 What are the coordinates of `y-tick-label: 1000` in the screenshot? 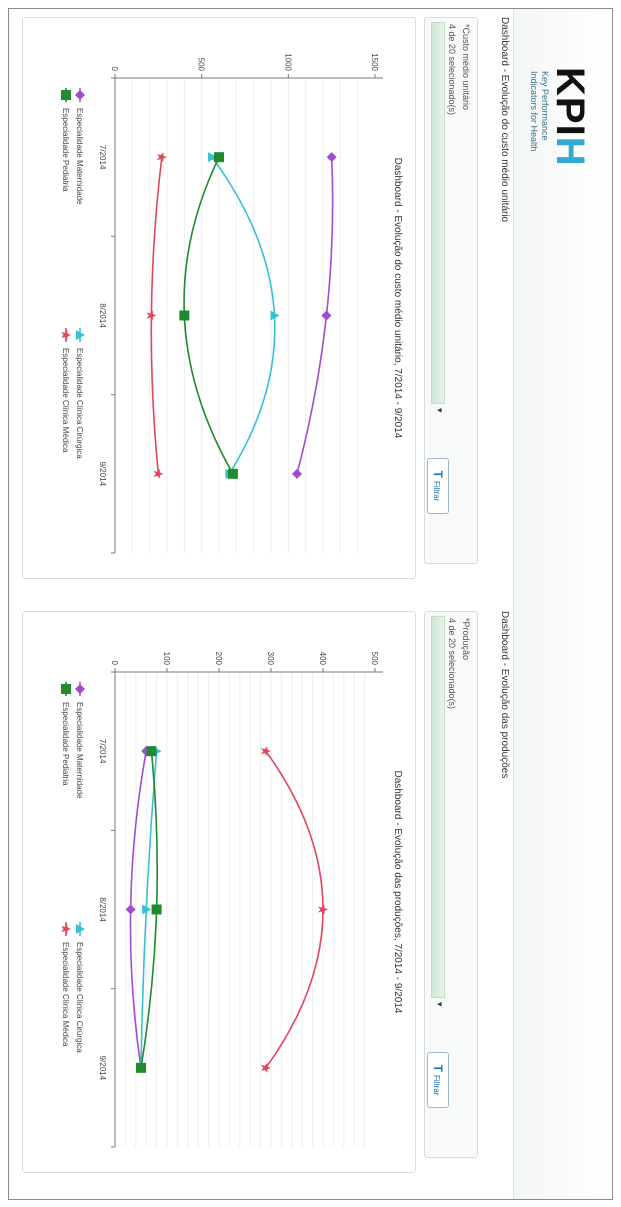 It's located at (287, 62).